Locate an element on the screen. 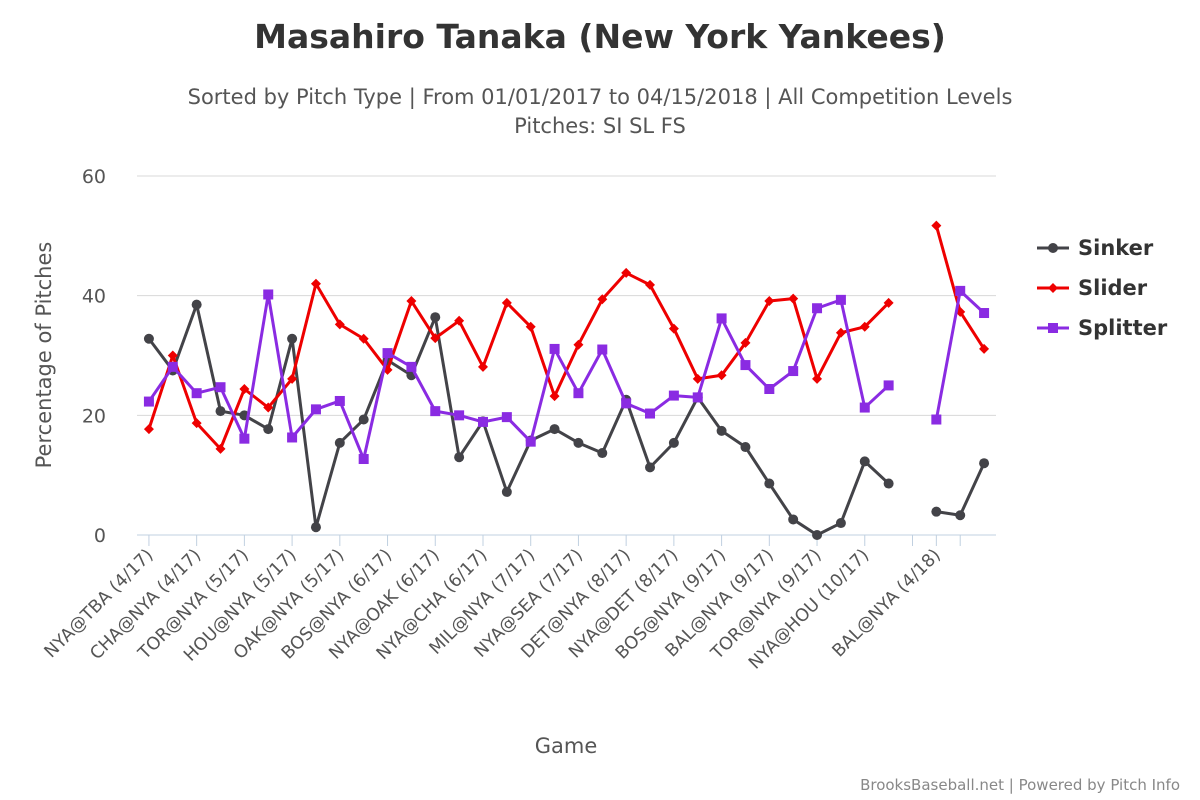  legend-item-splitter: Splitter is located at coordinates (1102, 328).